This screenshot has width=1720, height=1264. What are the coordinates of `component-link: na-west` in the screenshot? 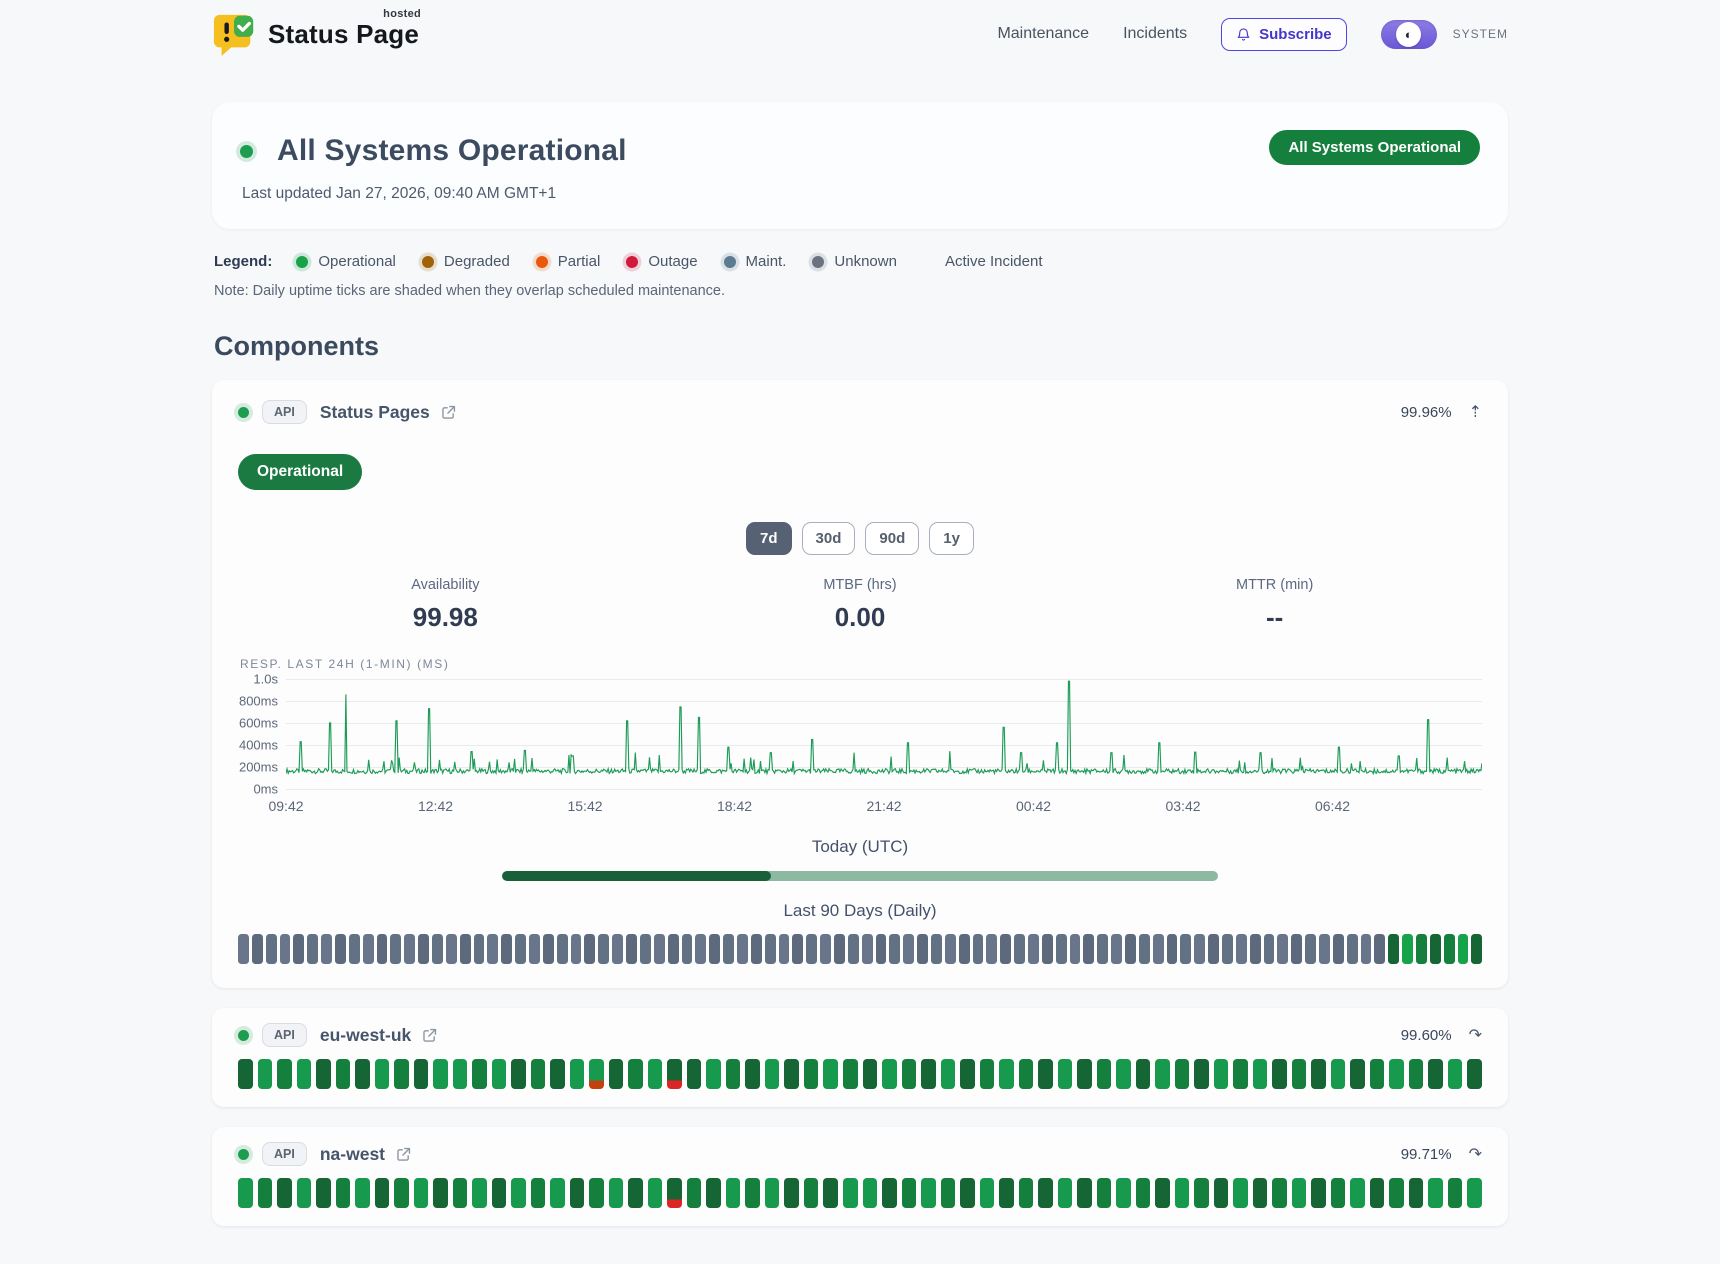 It's located at (366, 1154).